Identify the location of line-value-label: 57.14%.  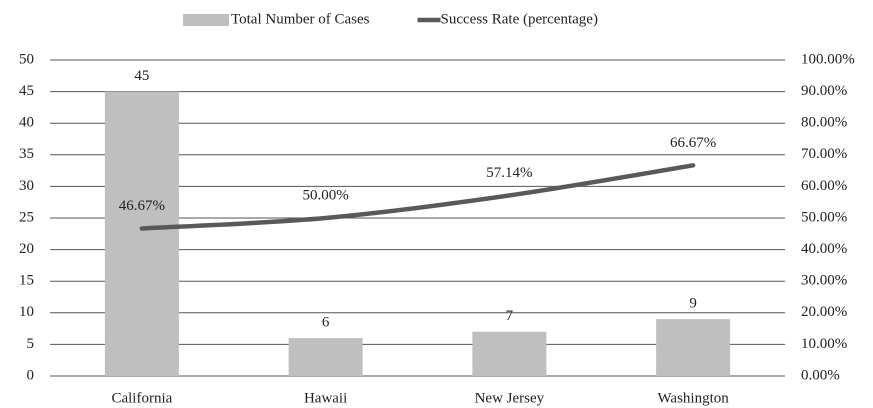
(509, 173).